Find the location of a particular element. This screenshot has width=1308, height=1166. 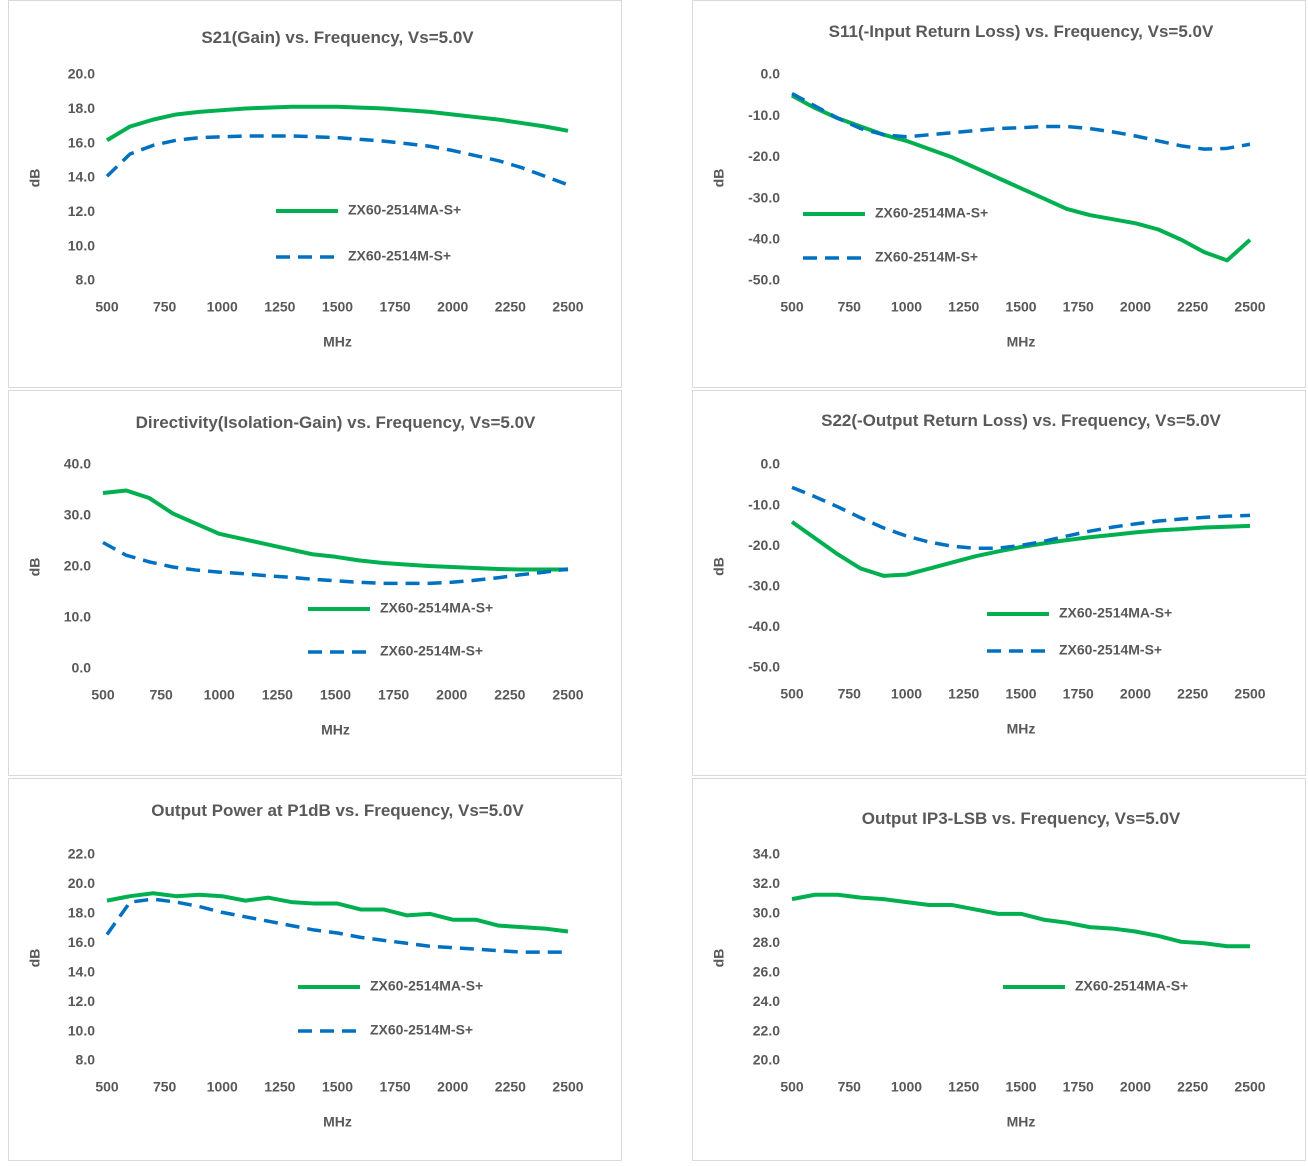

chart-title-box: S21(Gain) vs. Frequency, Vs=5.0V is located at coordinates (337, 37).